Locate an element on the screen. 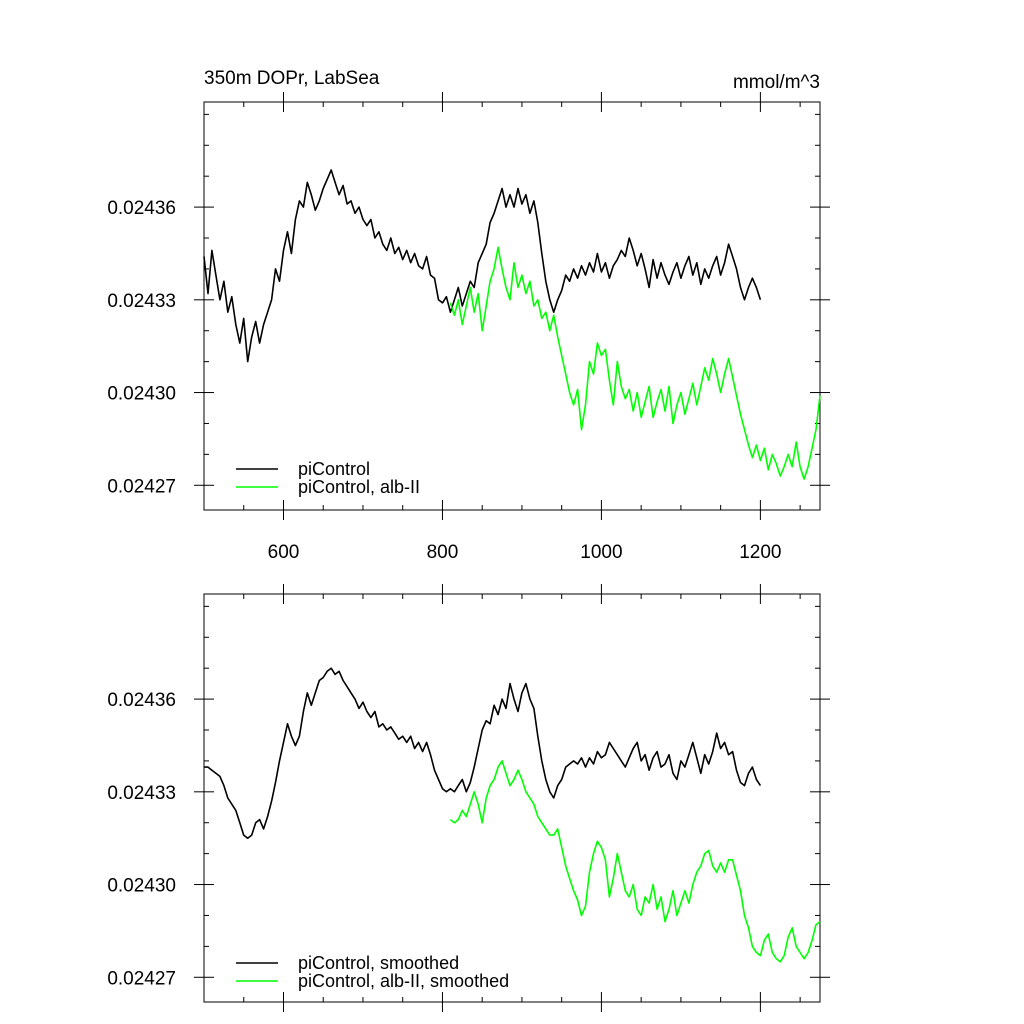 The width and height of the screenshot is (1024, 1024). legend-label: piControl is located at coordinates (334, 469).